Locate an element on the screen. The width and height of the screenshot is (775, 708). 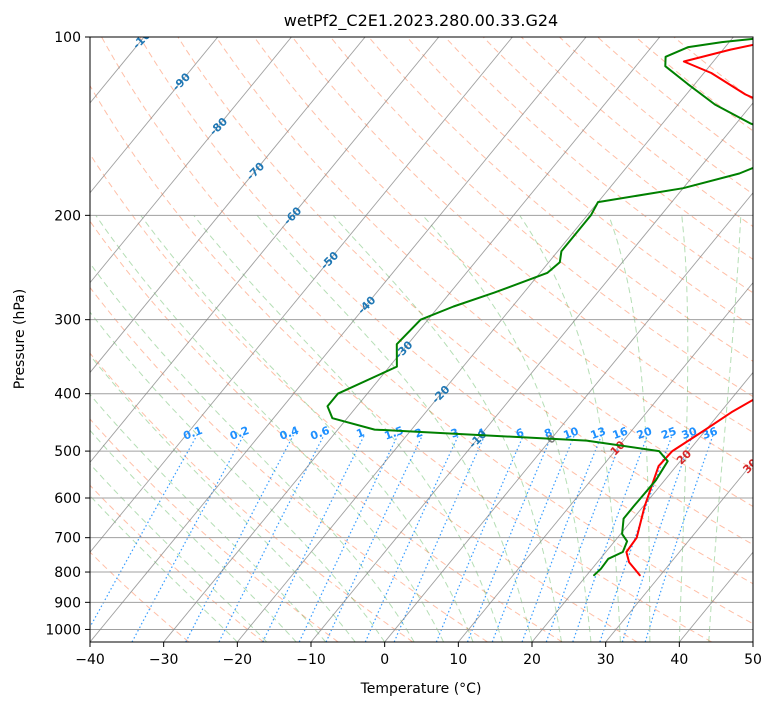
mixing-ratio-label: 8 is located at coordinates (549, 433).